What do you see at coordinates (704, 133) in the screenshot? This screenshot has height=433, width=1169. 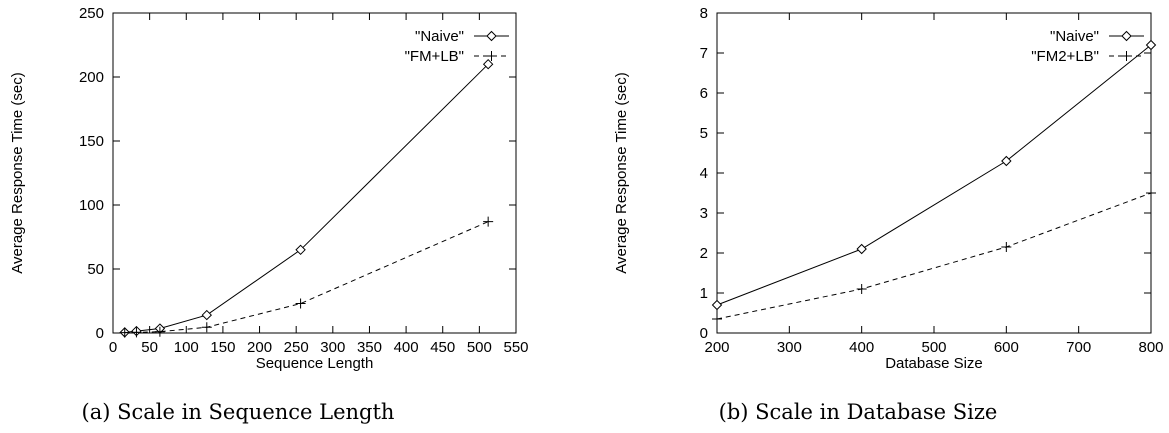 I see `chart-b-y-tick-label: 5` at bounding box center [704, 133].